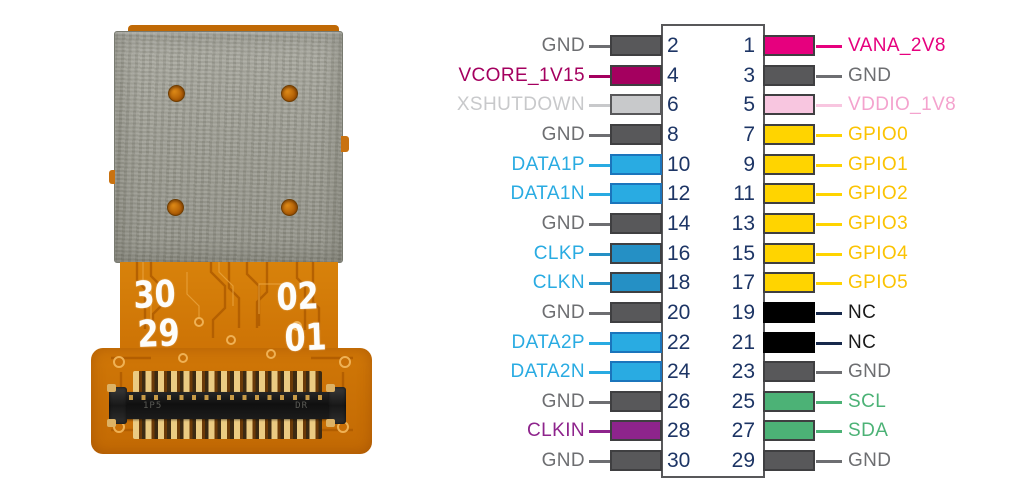 This screenshot has height=504, width=1023. I want to click on pin-number-right: 3, so click(749, 75).